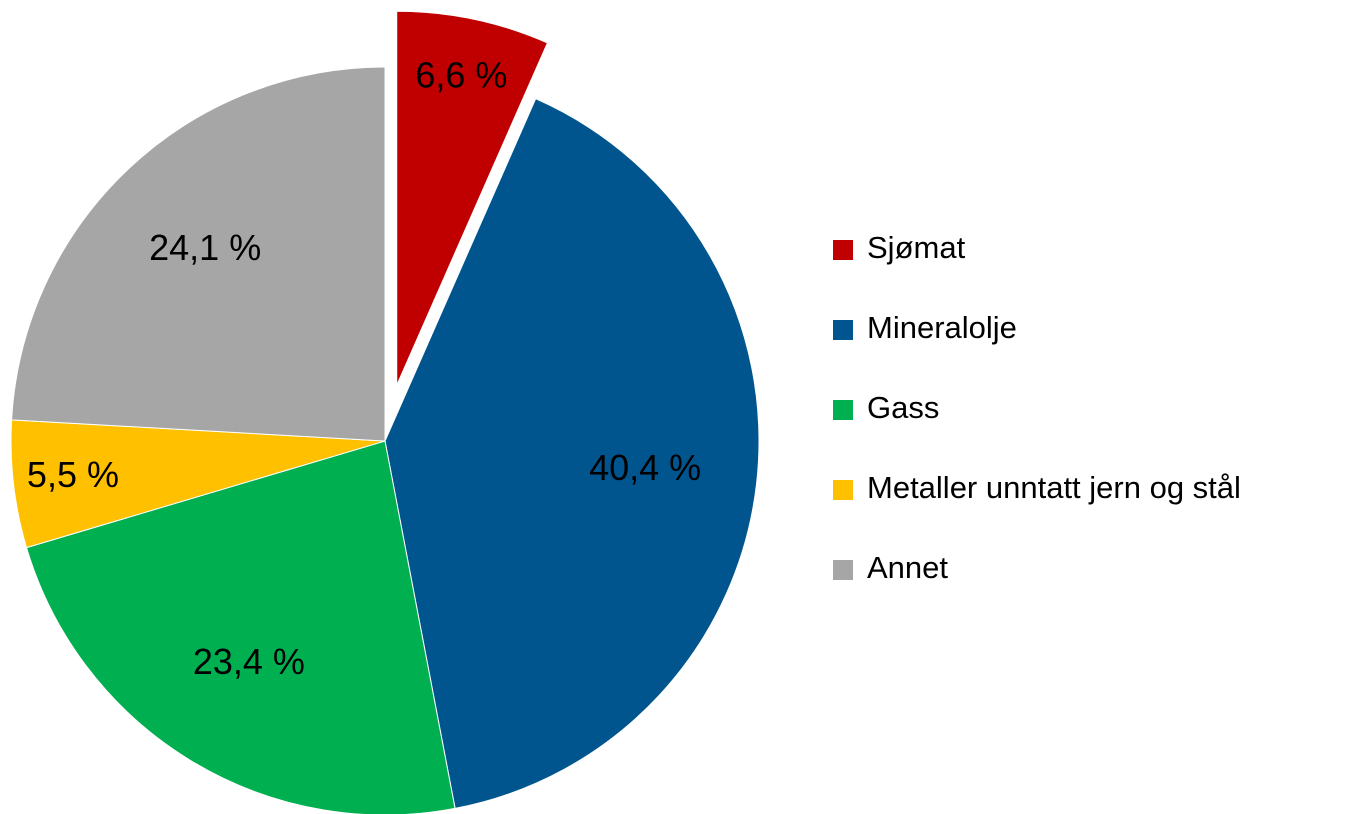 This screenshot has height=814, width=1361. I want to click on legend-label: Mineralolje, so click(942, 327).